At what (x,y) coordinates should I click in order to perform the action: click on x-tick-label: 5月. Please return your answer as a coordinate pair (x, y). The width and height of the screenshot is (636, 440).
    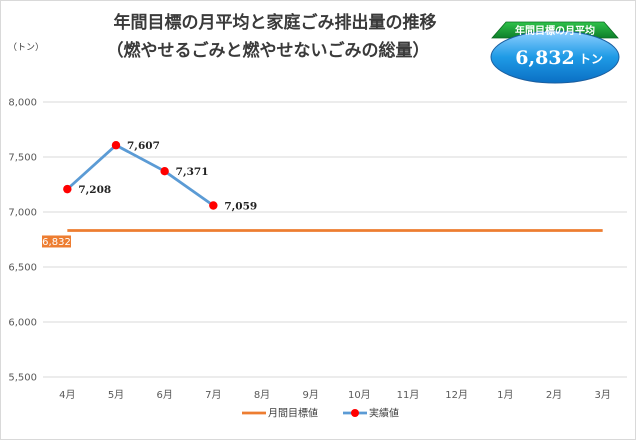
    Looking at the image, I should click on (116, 395).